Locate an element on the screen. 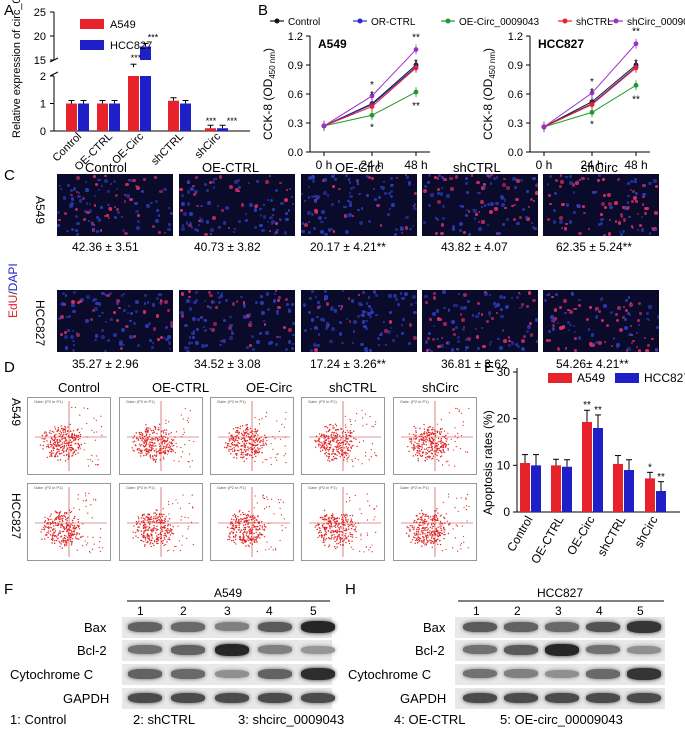  panel-a-ytick: 2 is located at coordinates (43, 77).